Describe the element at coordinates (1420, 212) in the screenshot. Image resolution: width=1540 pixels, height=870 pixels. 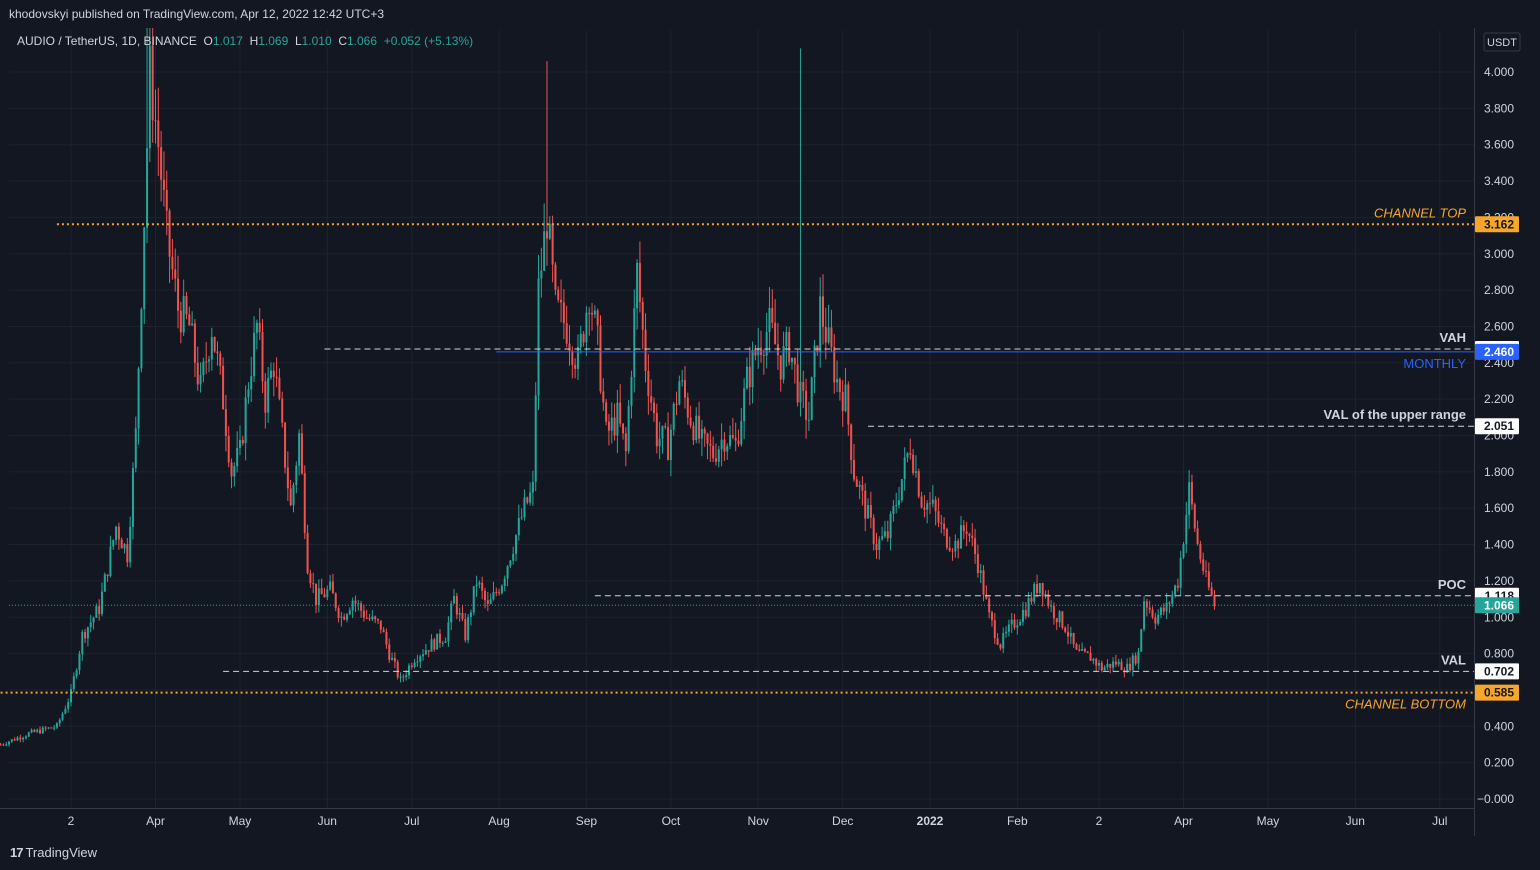
I see `level-label: CHANNEL TOP` at that location.